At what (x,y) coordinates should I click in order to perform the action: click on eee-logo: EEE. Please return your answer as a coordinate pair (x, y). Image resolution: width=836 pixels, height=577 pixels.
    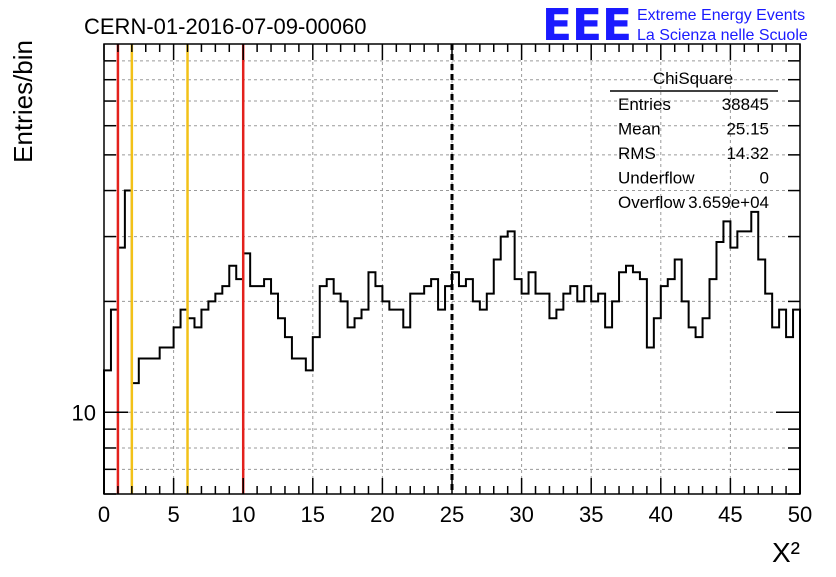
    Looking at the image, I should click on (587, 25).